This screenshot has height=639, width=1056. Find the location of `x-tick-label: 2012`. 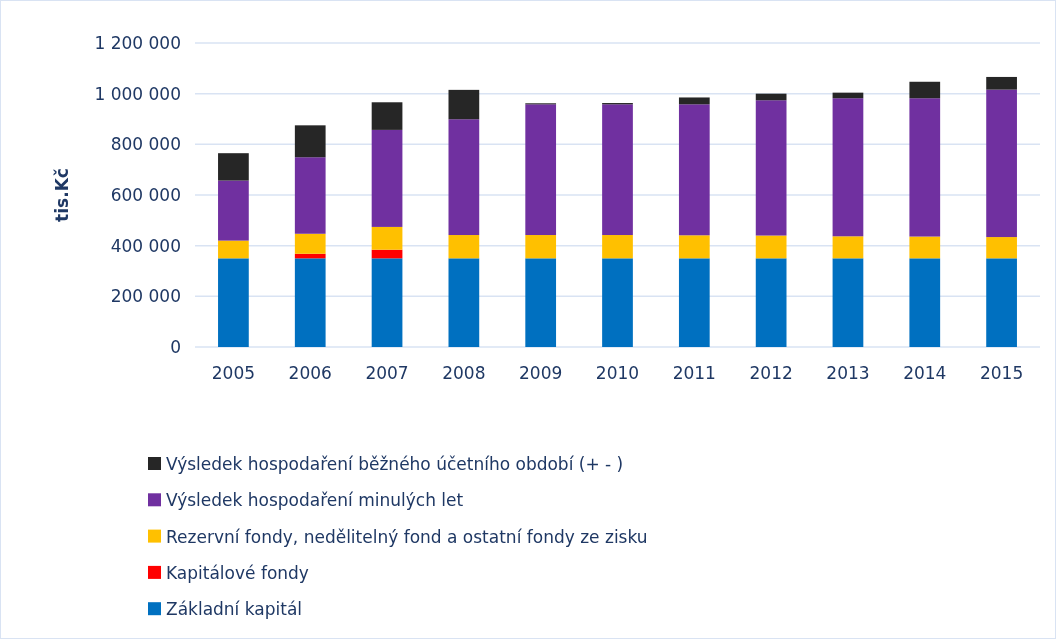

x-tick-label: 2012 is located at coordinates (771, 373).